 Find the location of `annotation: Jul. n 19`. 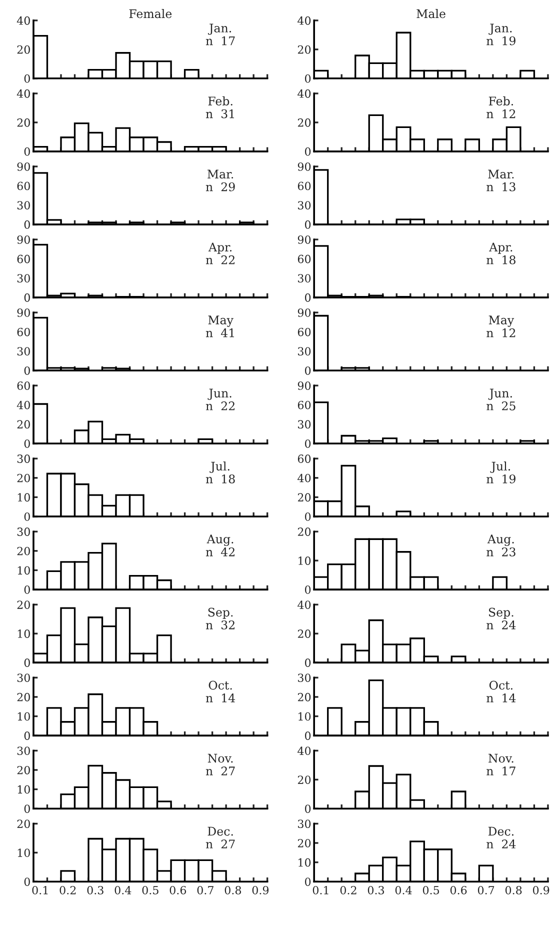

annotation: Jul. n 19 is located at coordinates (501, 472).